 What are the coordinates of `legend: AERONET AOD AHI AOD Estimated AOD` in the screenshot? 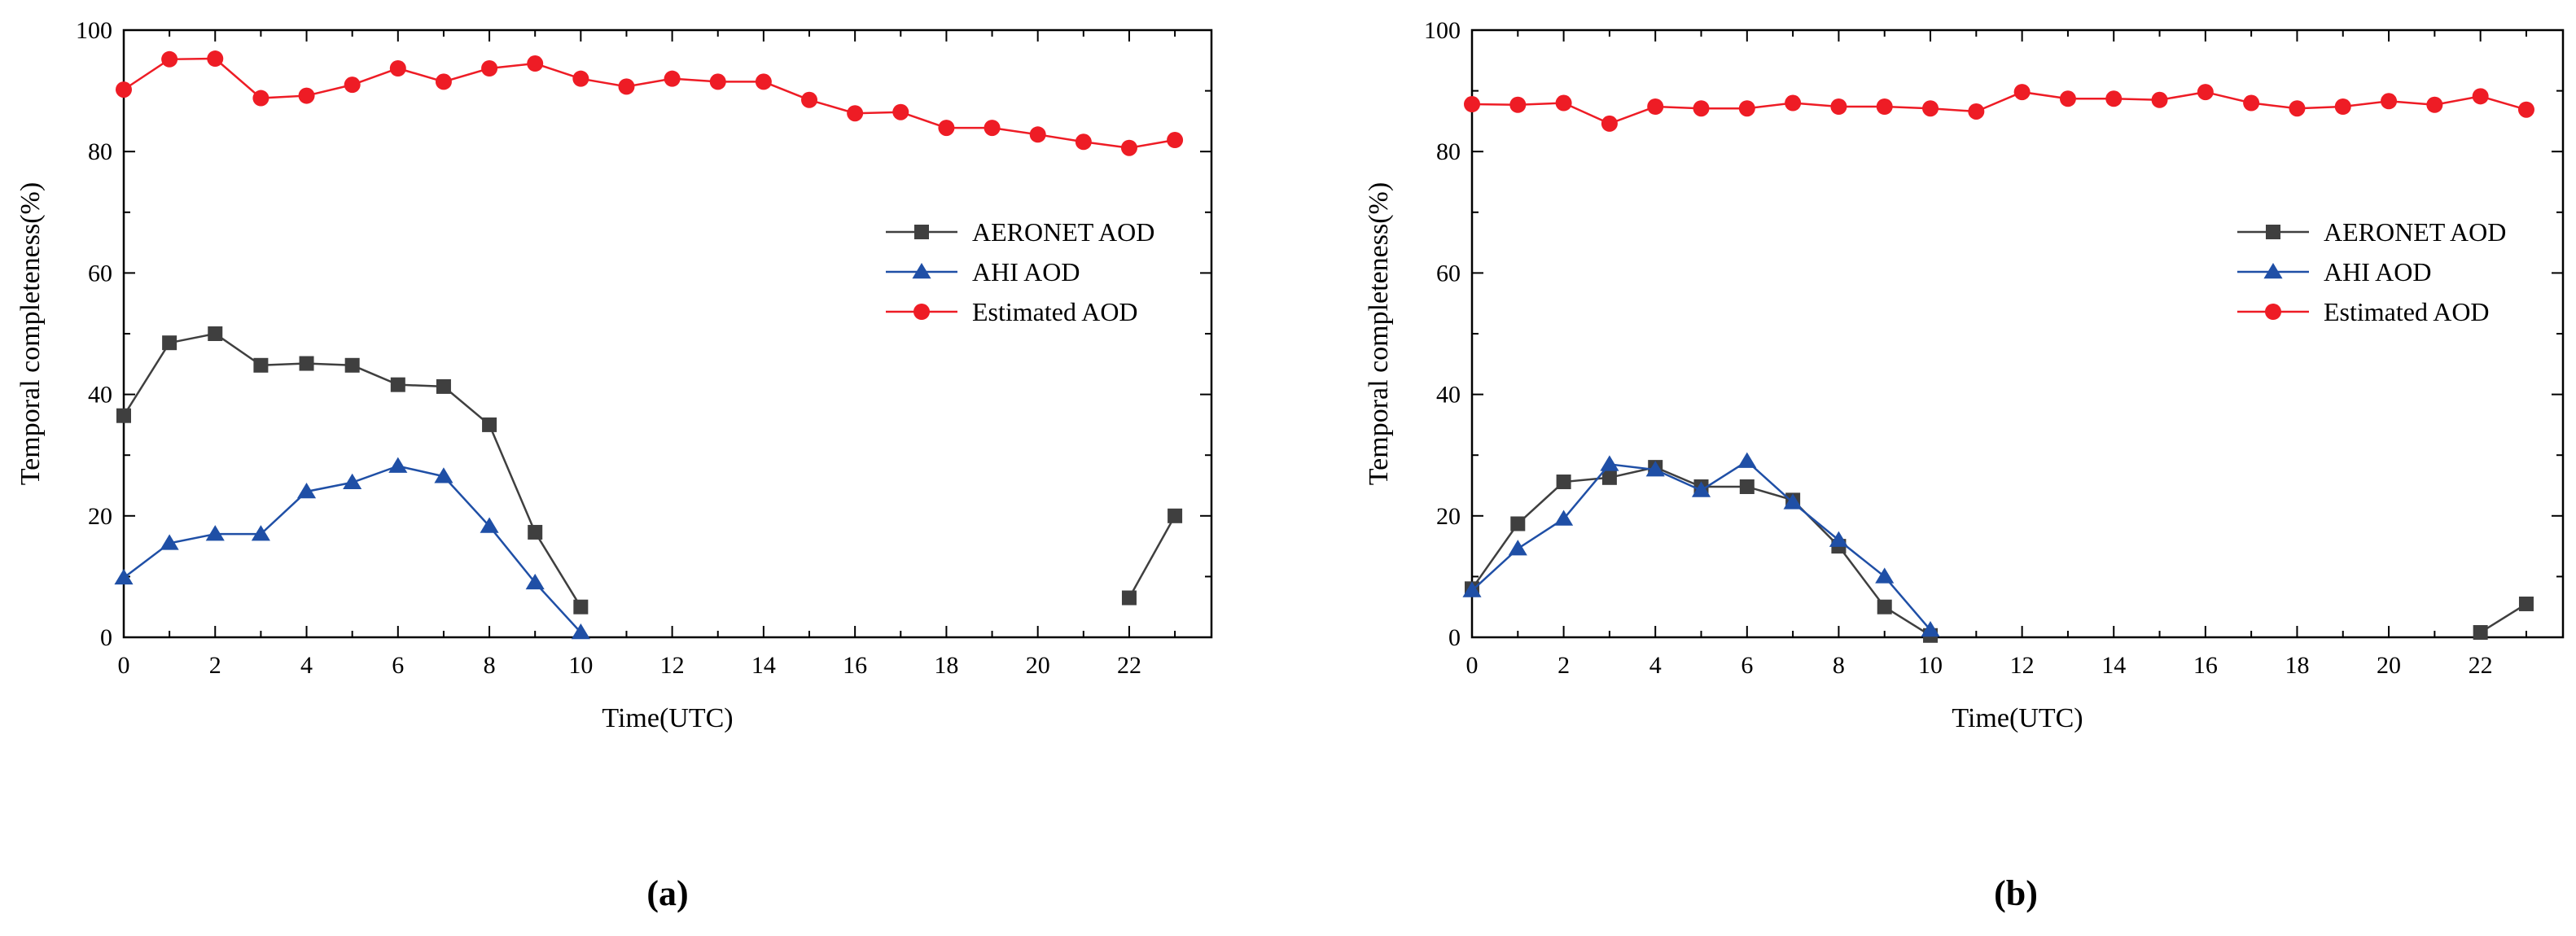 It's located at (2371, 271).